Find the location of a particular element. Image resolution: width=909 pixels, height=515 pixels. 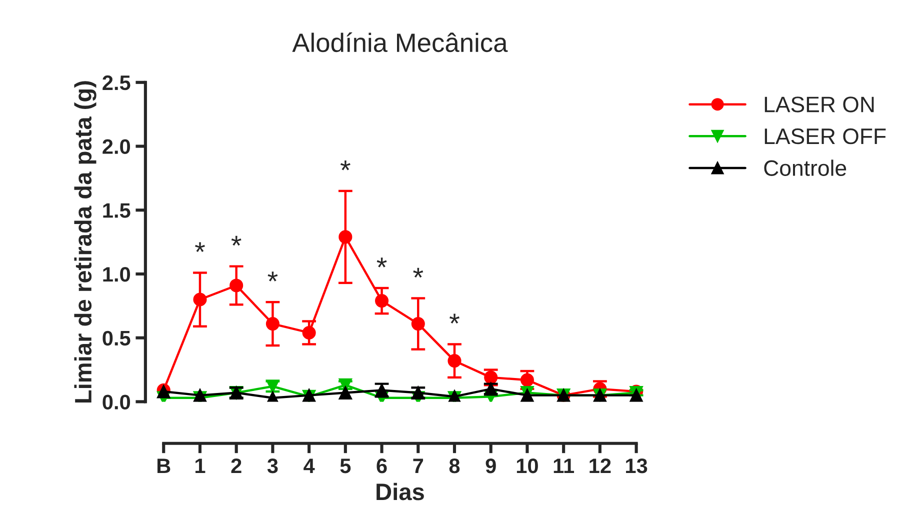

x-tick-label: 5 is located at coordinates (345, 466).